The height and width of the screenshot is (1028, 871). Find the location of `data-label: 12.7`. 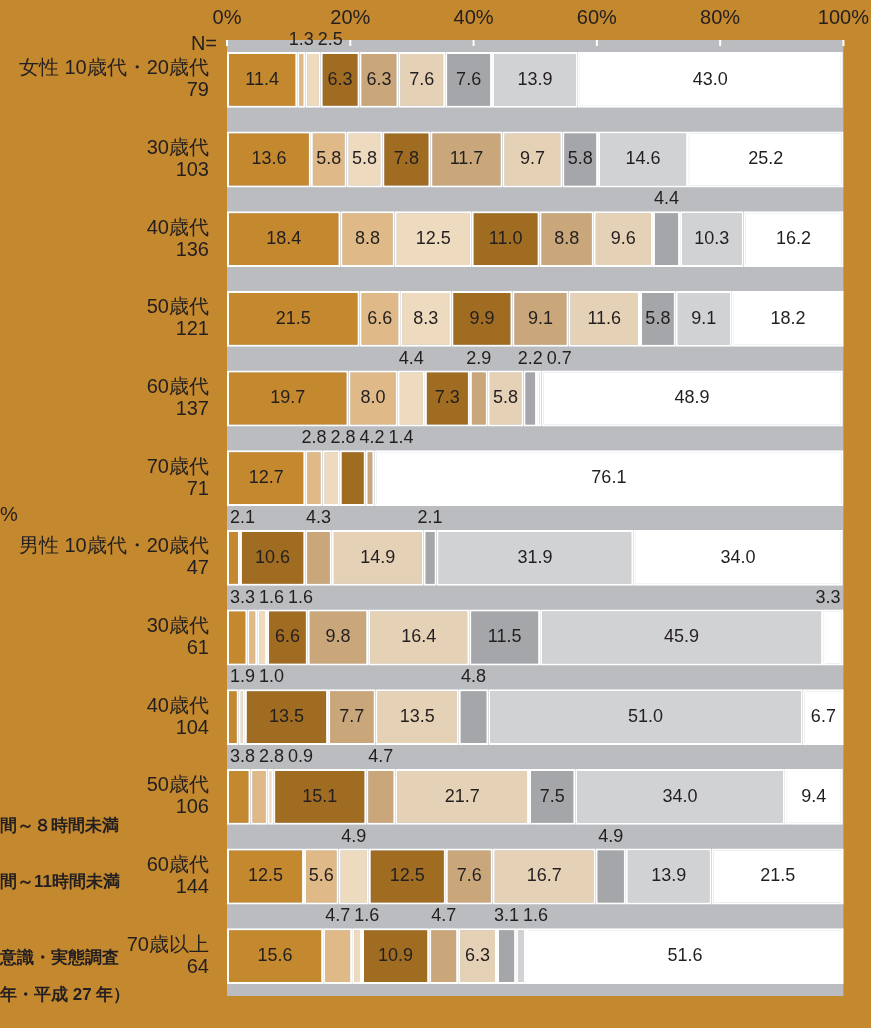

data-label: 12.7 is located at coordinates (266, 477).